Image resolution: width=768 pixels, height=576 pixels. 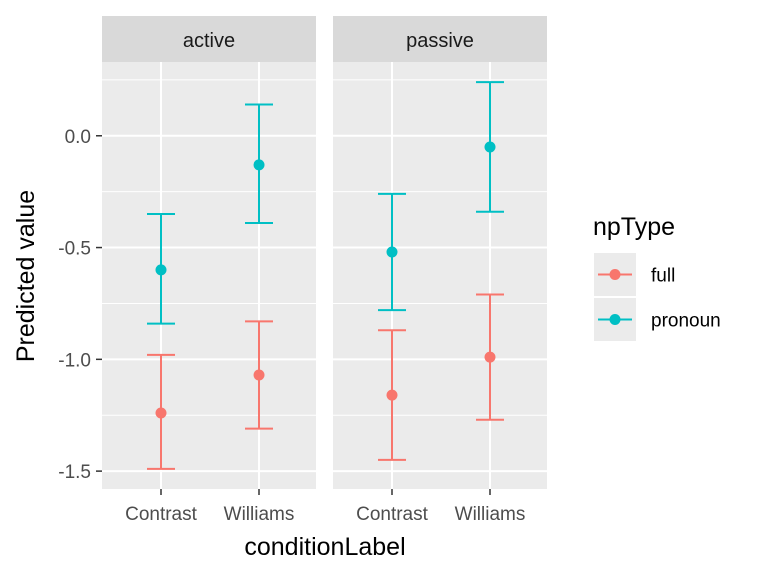 I want to click on y-axis: 0.0 -0.5 -1.0 -1.5, so click(x=80, y=305).